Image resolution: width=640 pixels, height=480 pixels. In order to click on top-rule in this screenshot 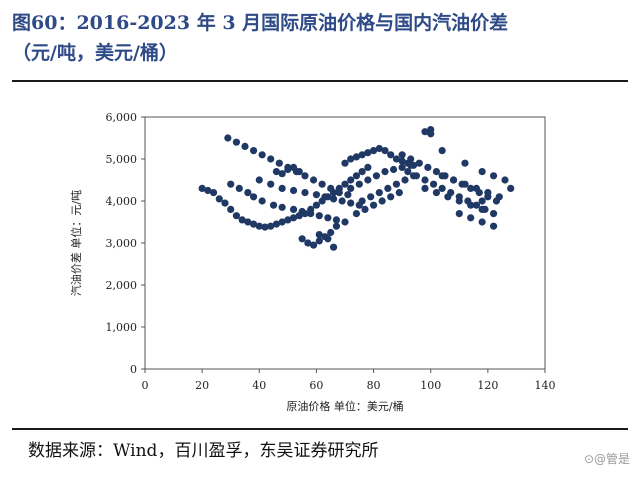, I will do `click(320, 81)`.